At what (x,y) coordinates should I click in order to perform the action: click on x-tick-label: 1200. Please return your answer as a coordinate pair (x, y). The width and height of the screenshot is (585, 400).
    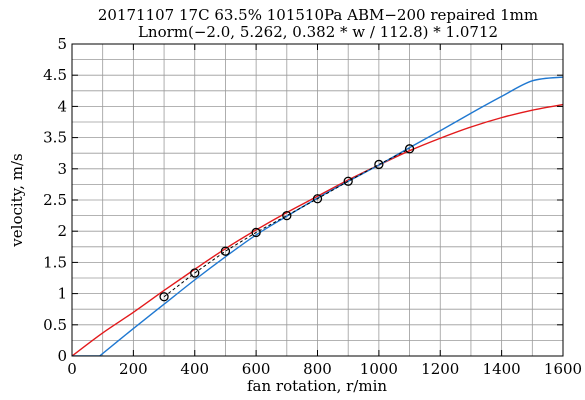
    Looking at the image, I should click on (440, 369).